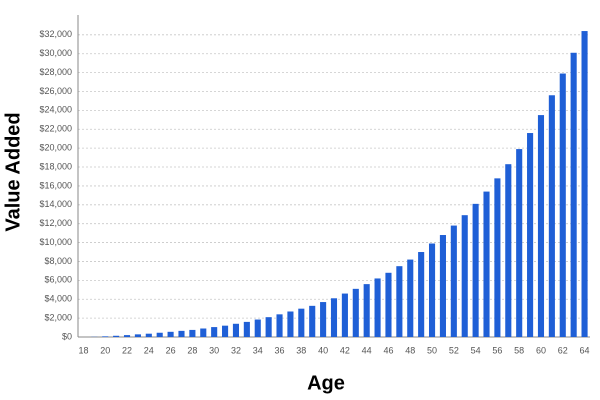 The width and height of the screenshot is (600, 400). What do you see at coordinates (55, 223) in the screenshot?
I see `y-tick-label: $12,000` at bounding box center [55, 223].